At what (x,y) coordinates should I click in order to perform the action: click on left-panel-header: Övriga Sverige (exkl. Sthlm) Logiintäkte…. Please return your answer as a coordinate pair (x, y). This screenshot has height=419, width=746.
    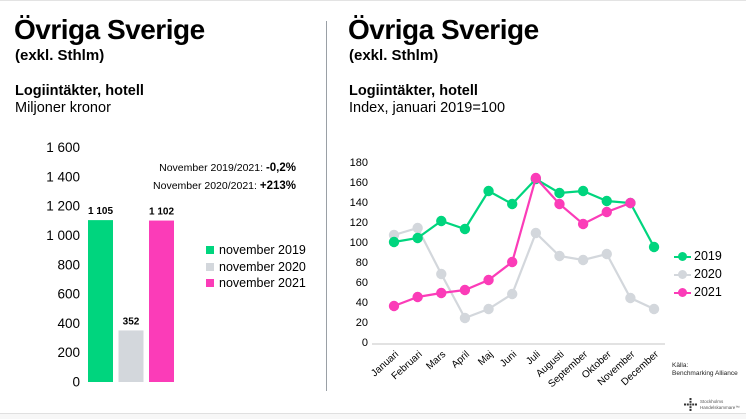
    Looking at the image, I should click on (164, 66).